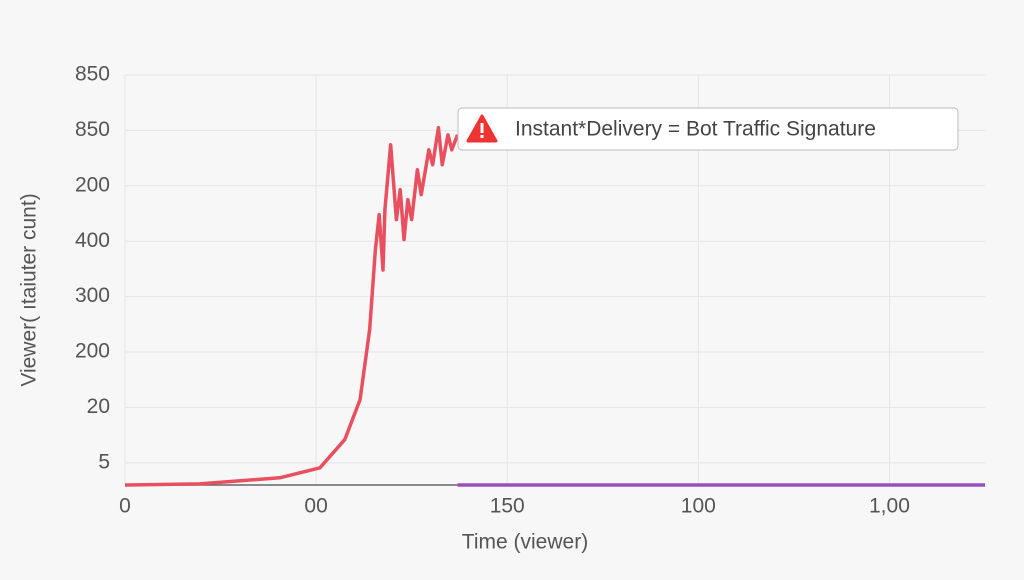  I want to click on warning-icon-bar, so click(482, 128).